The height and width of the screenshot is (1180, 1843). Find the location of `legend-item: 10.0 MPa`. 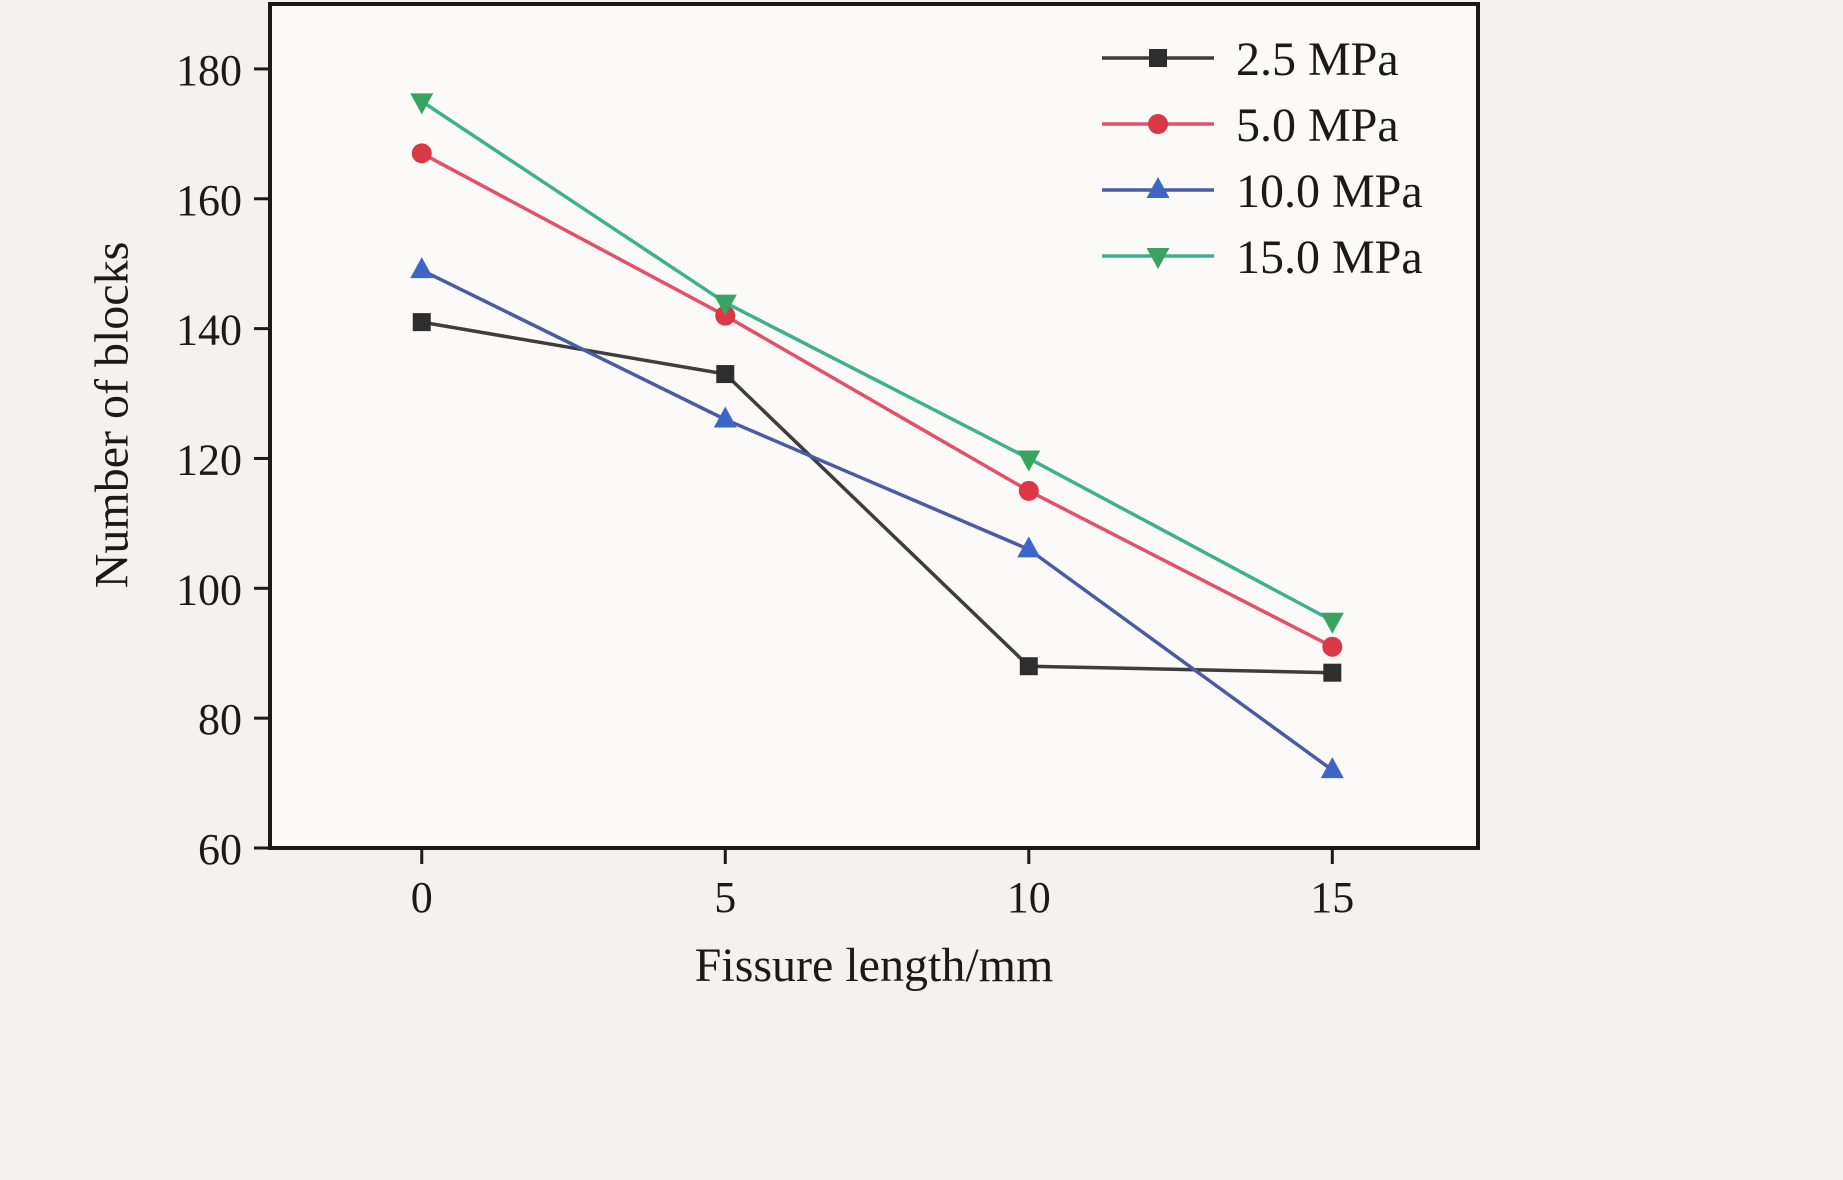

legend-item: 10.0 MPa is located at coordinates (1262, 191).